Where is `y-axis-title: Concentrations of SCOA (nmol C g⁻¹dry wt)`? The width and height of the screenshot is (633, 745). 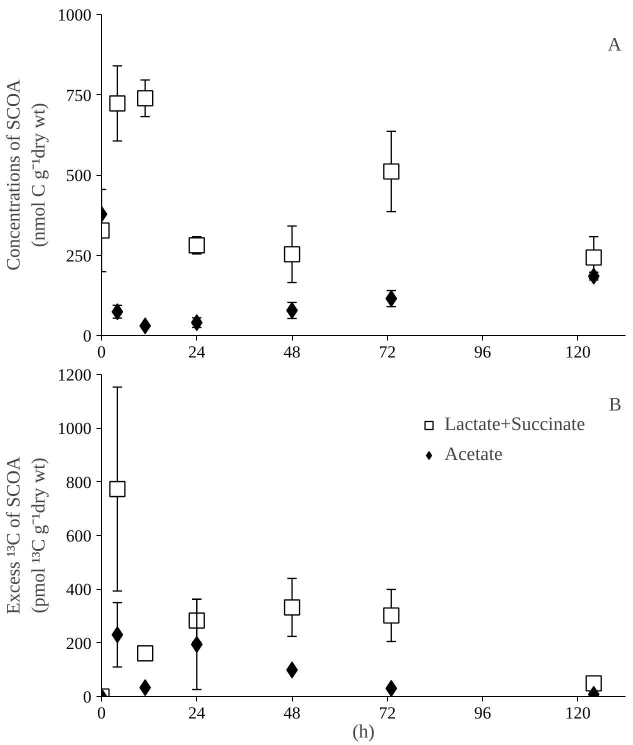
y-axis-title: Concentrations of SCOA (nmol C g⁻¹dry wt) is located at coordinates (26, 175).